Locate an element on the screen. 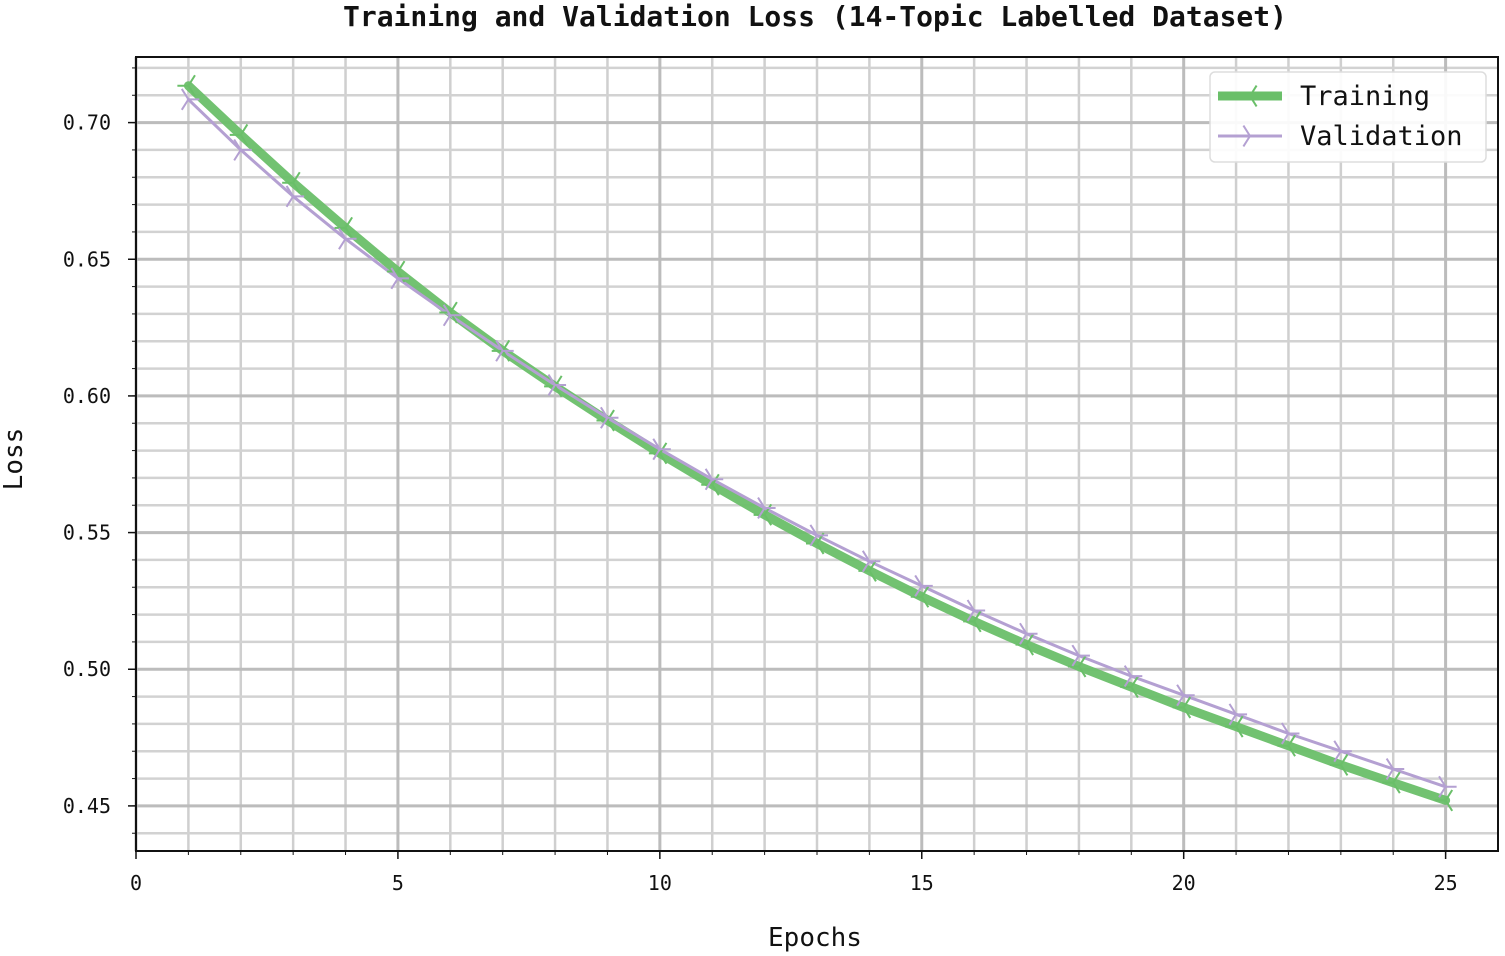 The height and width of the screenshot is (956, 1505). y-axis-label: Loss is located at coordinates (14, 459).